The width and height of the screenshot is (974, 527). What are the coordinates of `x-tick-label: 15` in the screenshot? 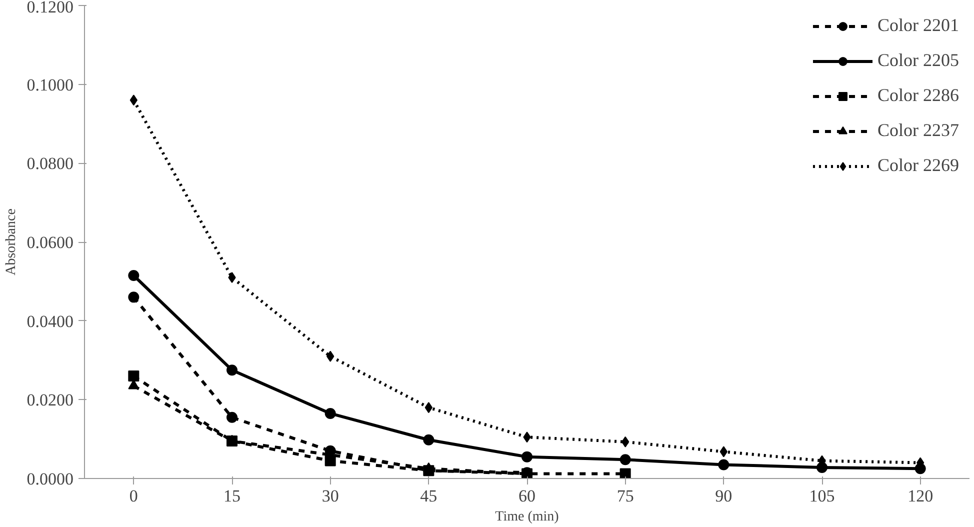 It's located at (232, 496).